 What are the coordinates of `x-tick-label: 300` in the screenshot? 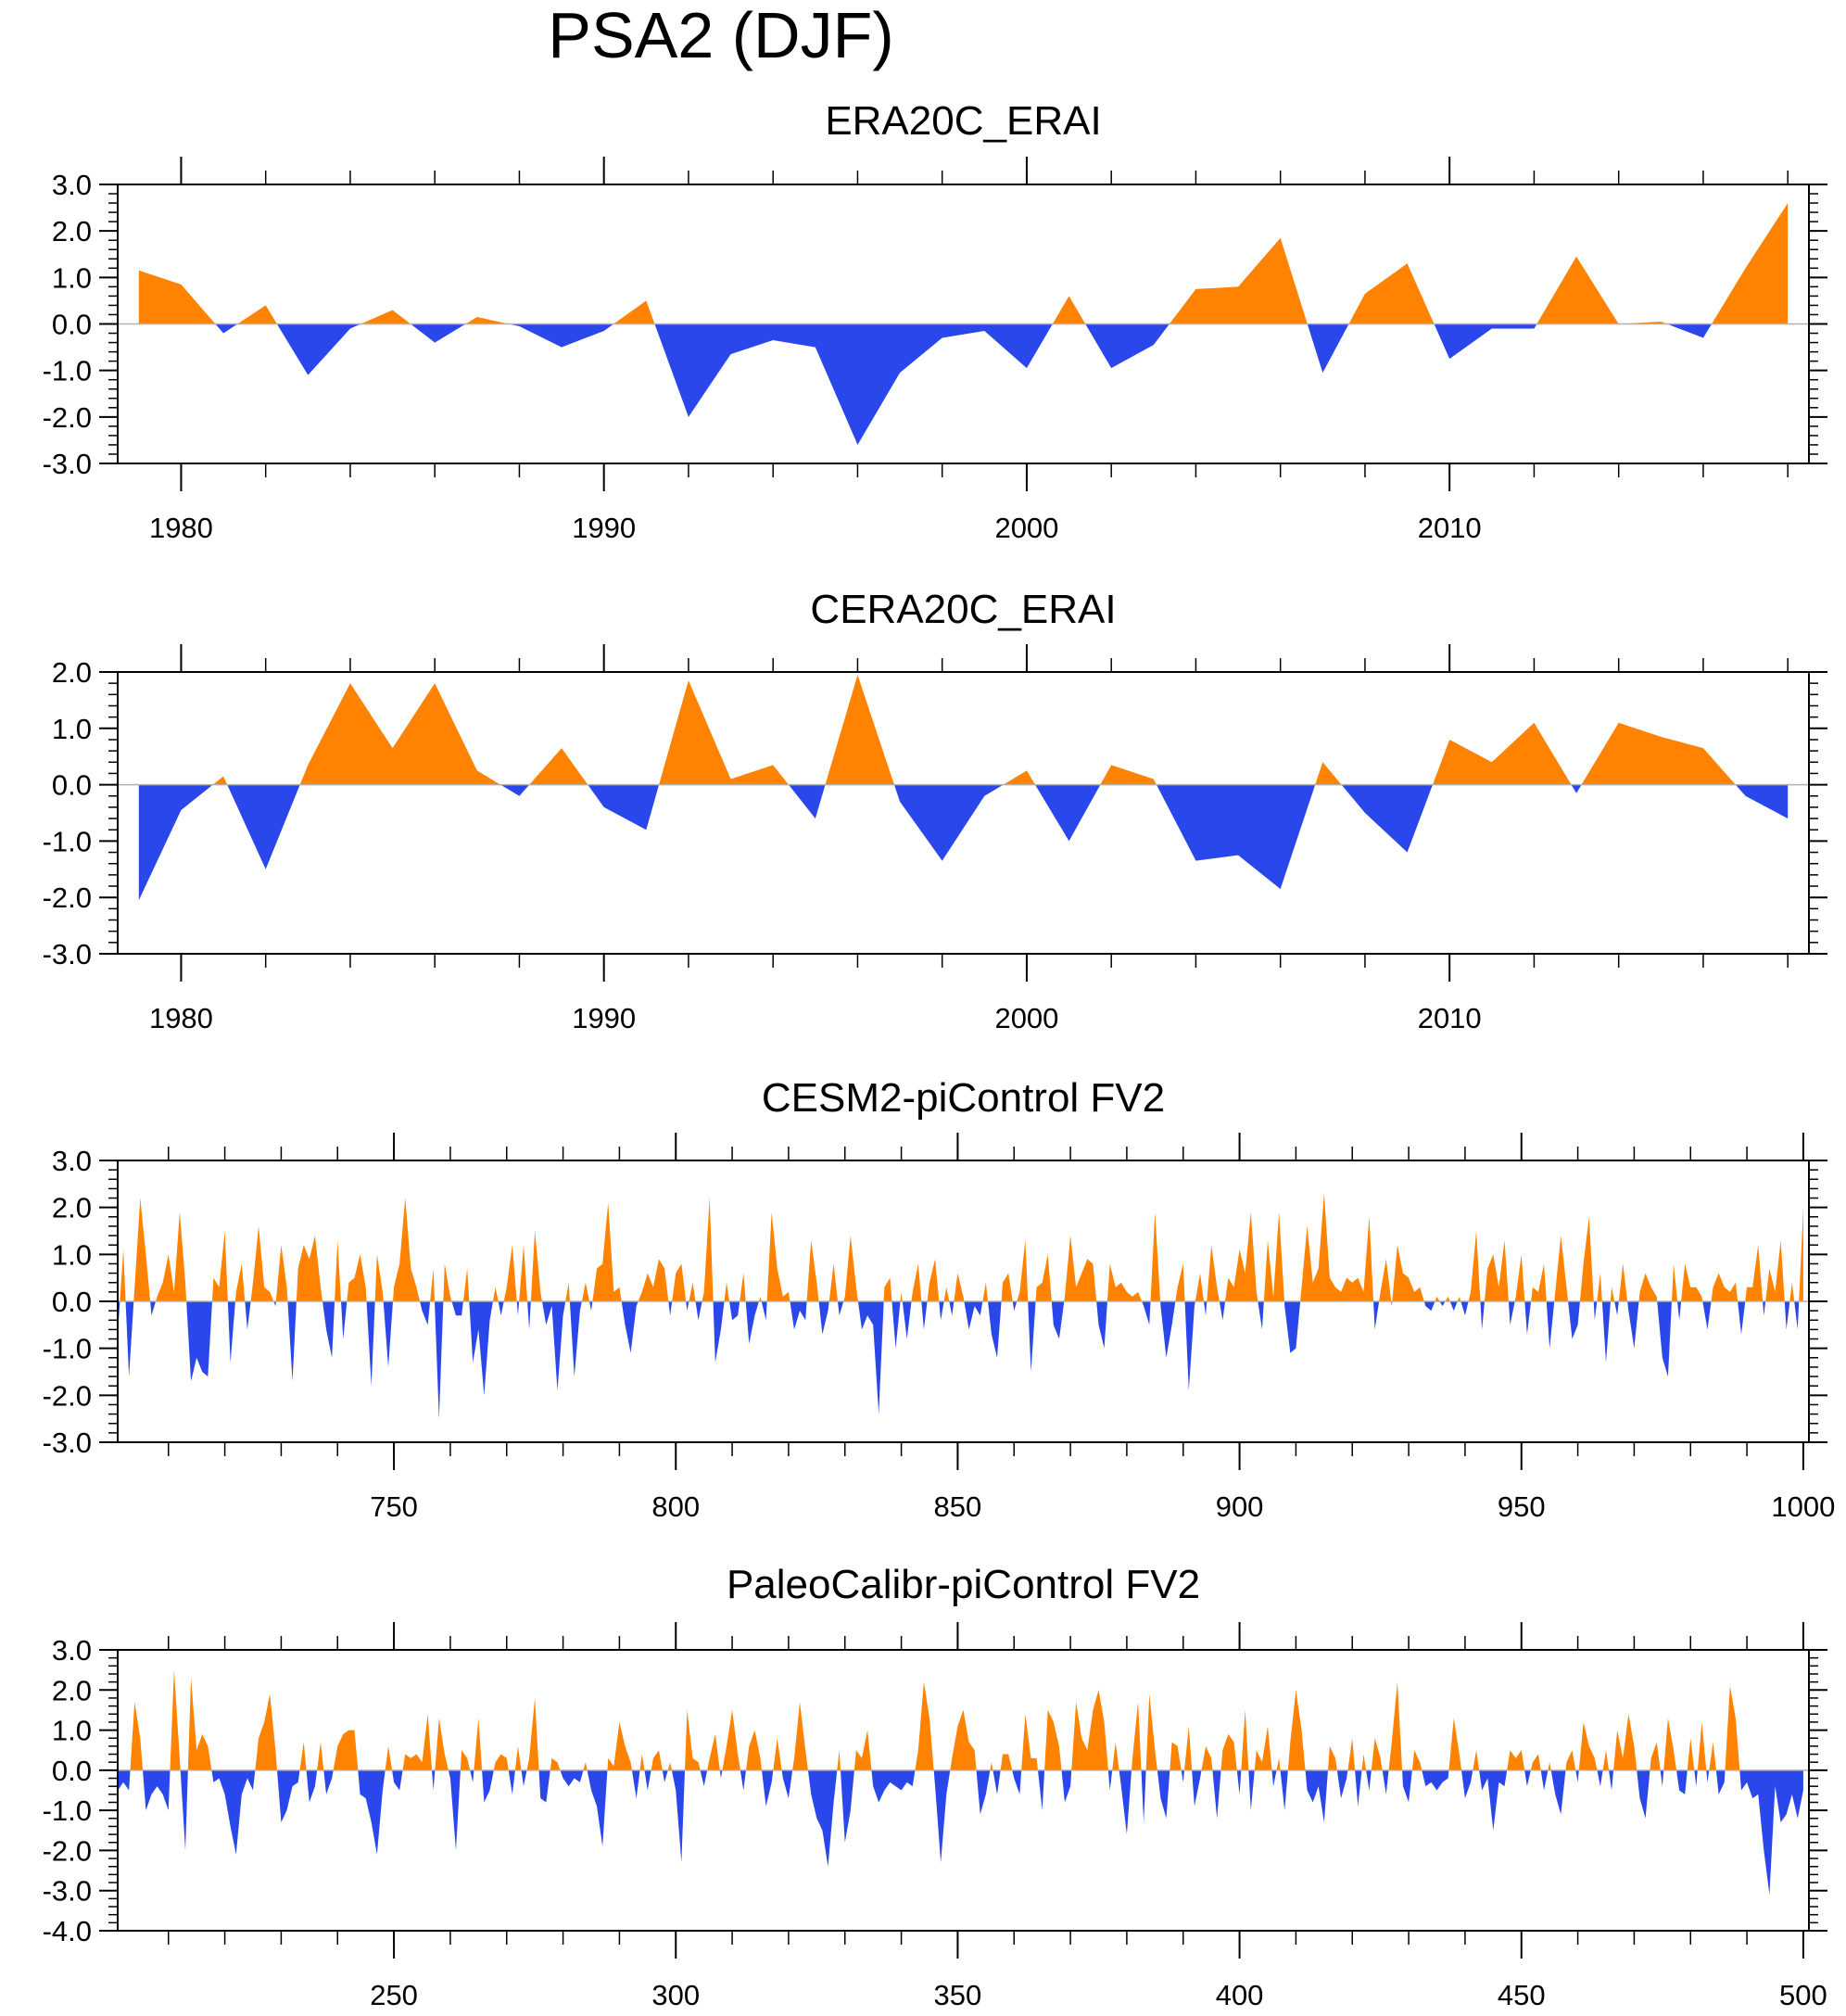 It's located at (675, 1995).